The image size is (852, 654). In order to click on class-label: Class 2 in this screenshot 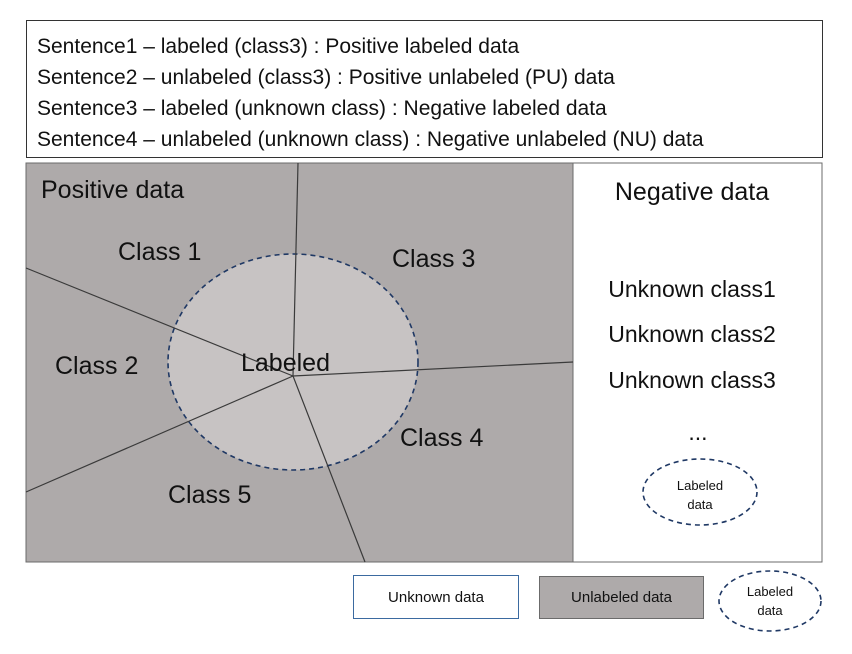, I will do `click(96, 366)`.